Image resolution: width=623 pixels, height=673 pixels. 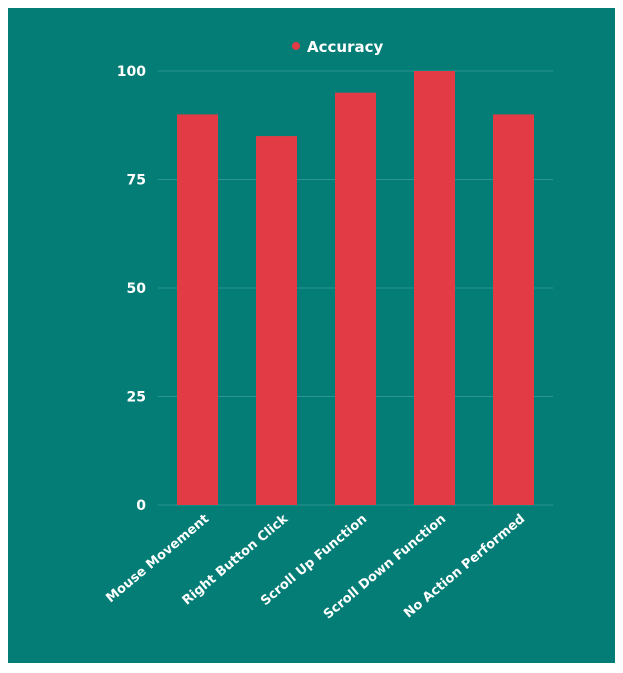 I want to click on y-axis-ticks: 0 25 50 75 100, so click(x=131, y=289).